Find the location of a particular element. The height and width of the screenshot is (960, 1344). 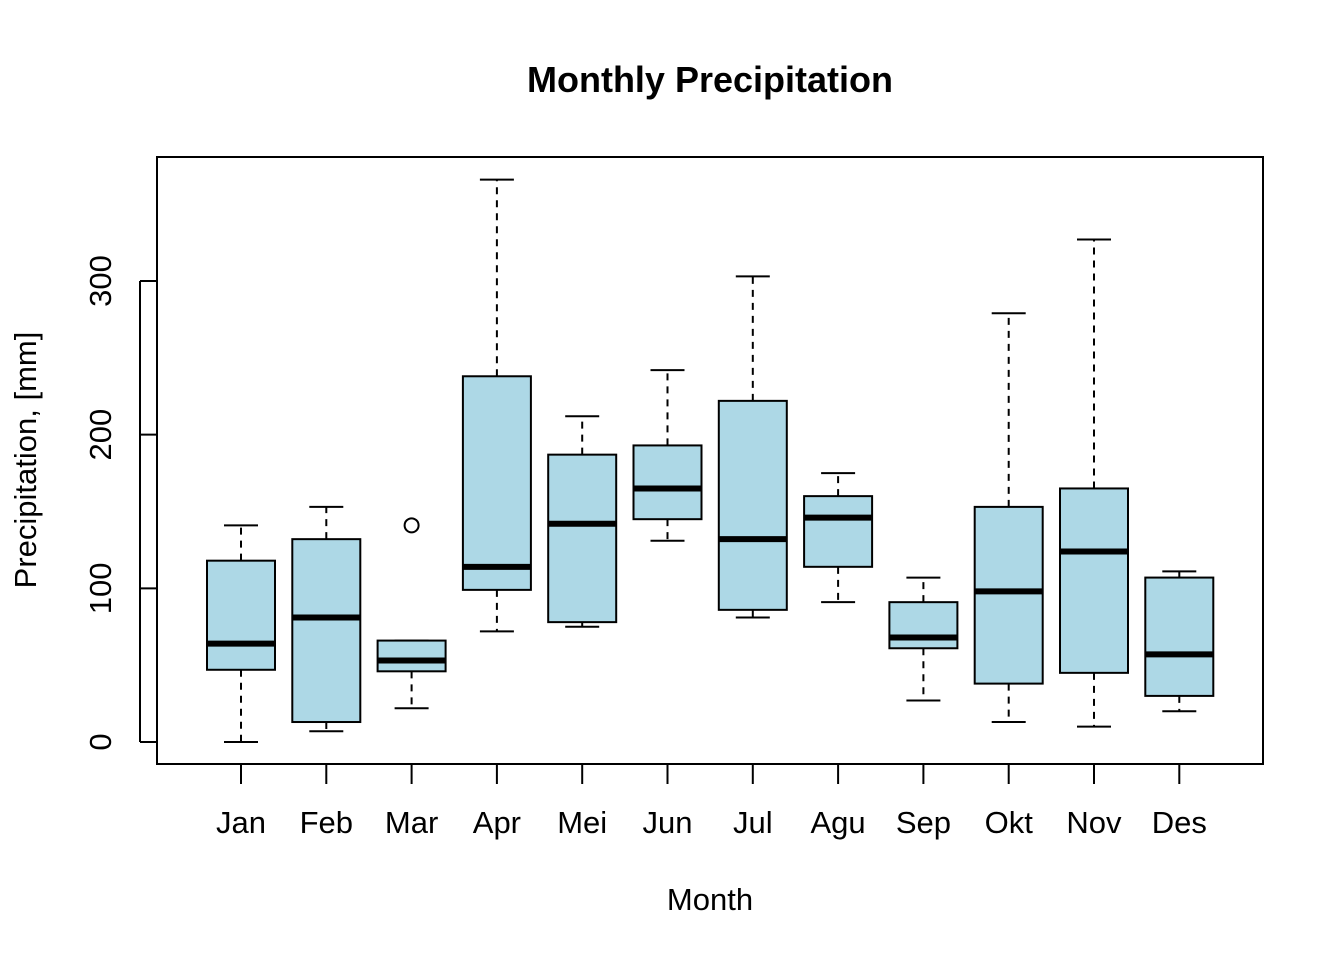

box-feb is located at coordinates (326, 619).